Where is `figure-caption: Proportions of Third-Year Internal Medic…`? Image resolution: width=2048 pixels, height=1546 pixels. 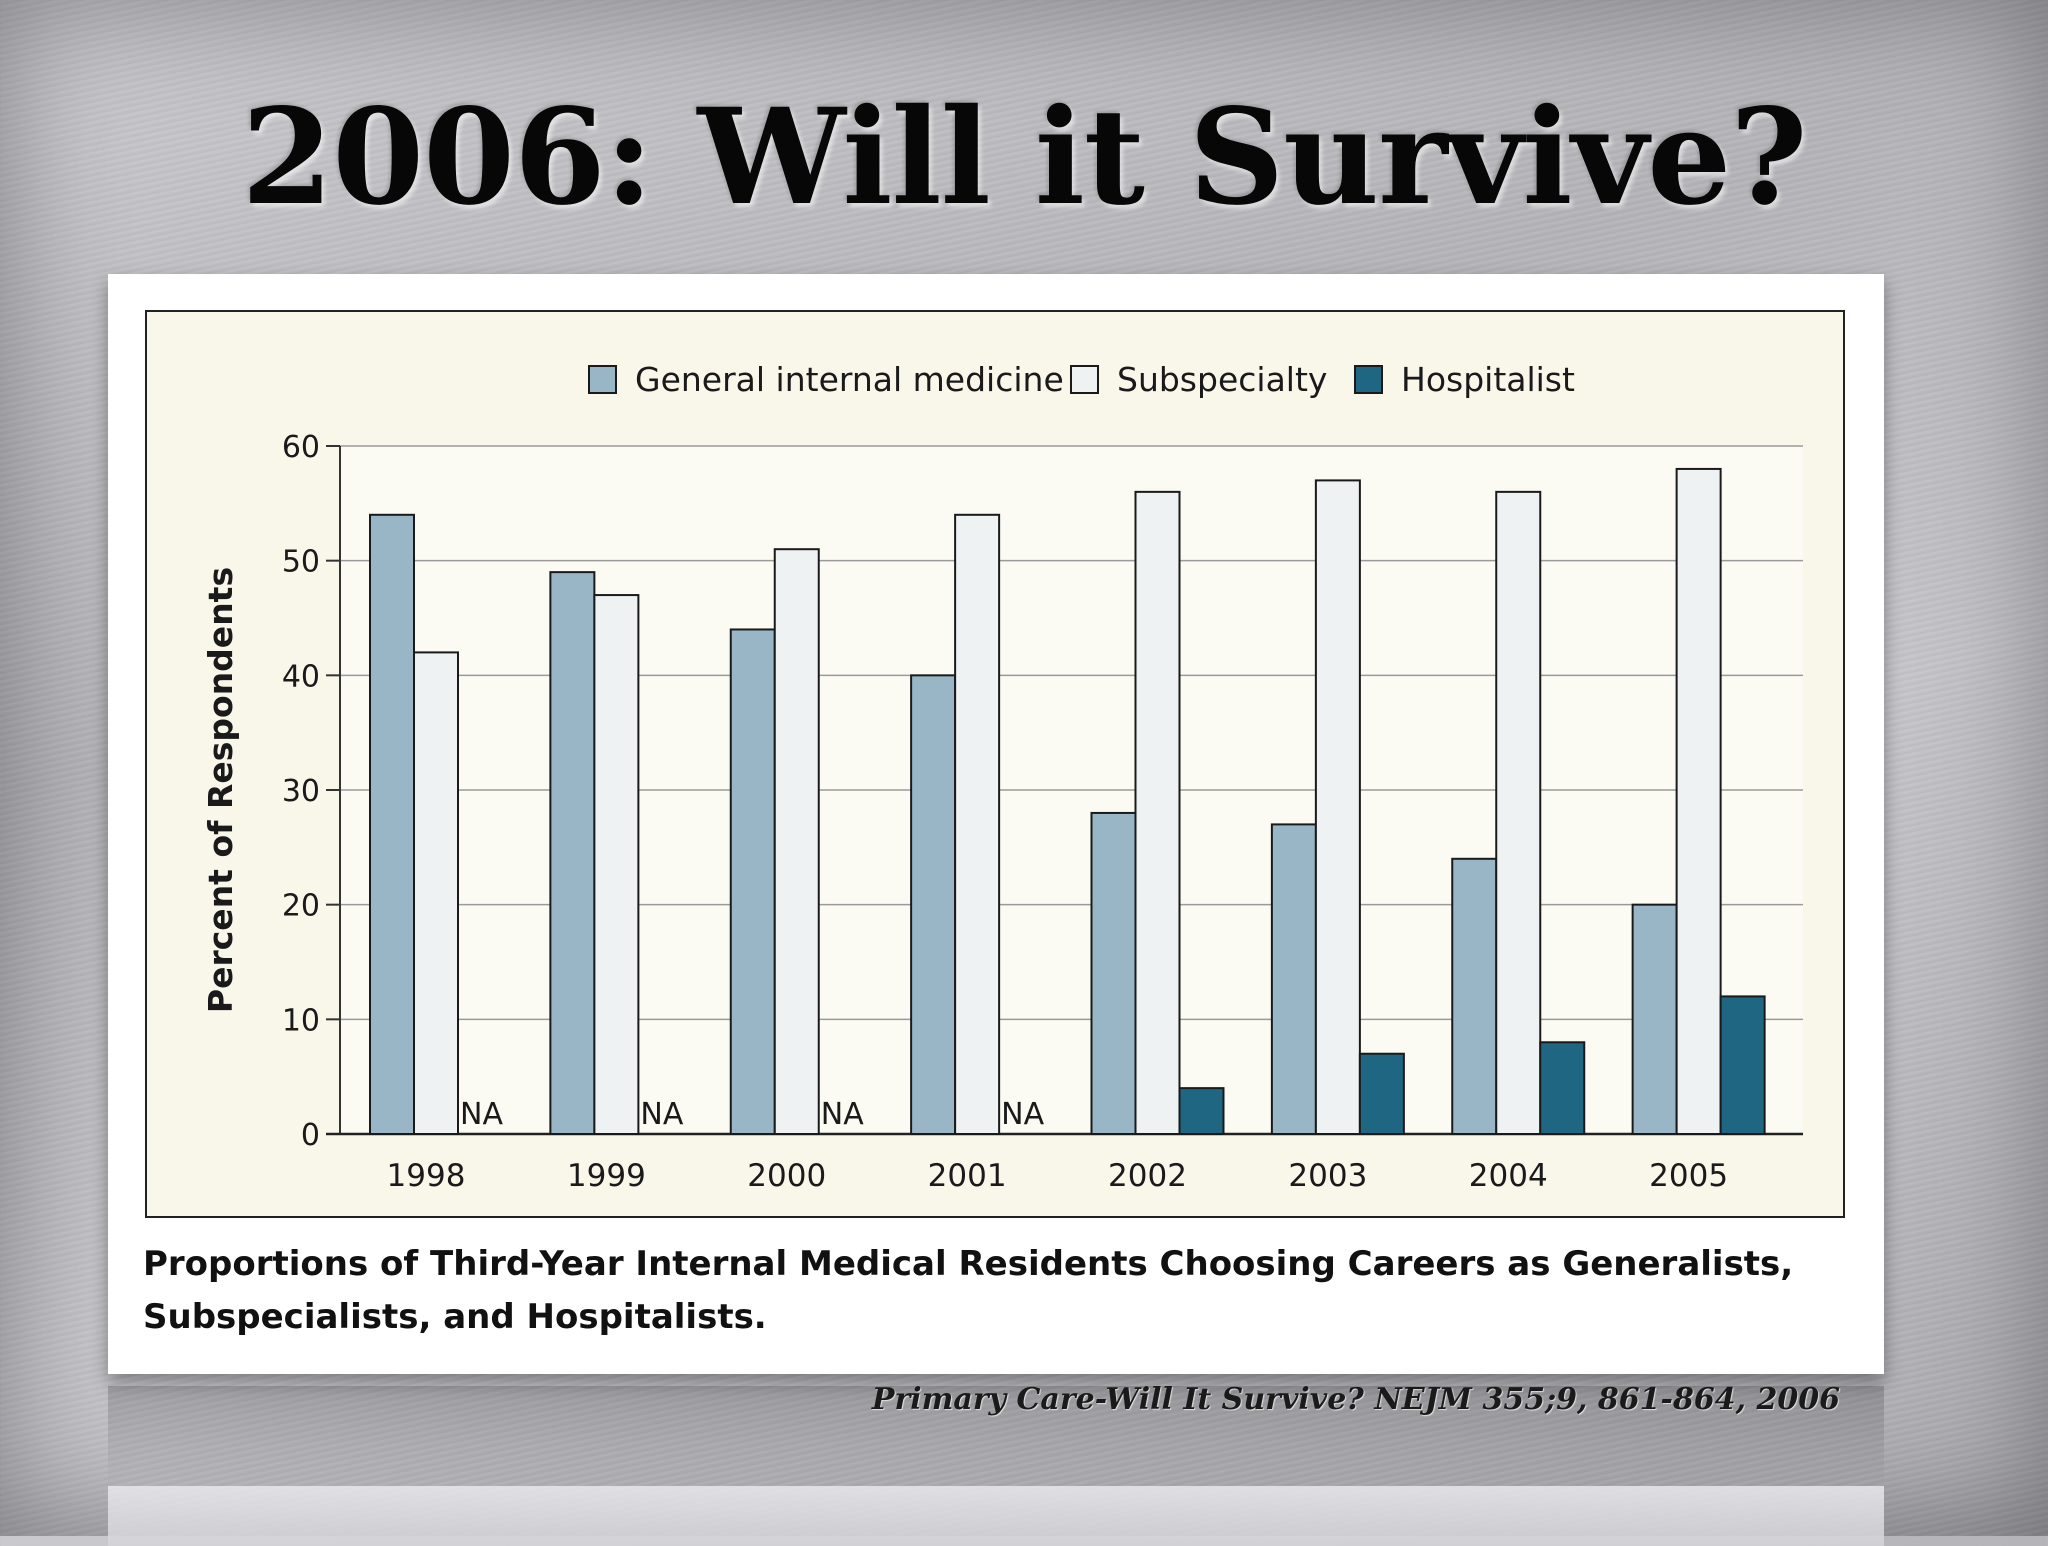 figure-caption: Proportions of Third-Year Internal Medic… is located at coordinates (968, 1290).